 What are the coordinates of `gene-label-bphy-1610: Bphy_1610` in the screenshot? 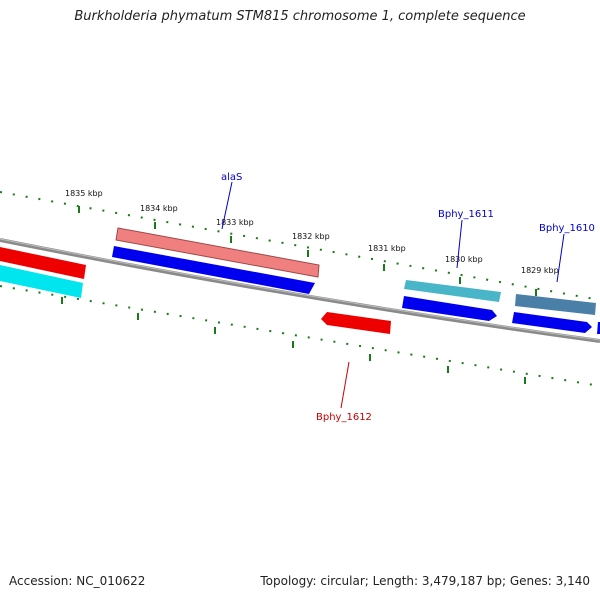 It's located at (567, 228).